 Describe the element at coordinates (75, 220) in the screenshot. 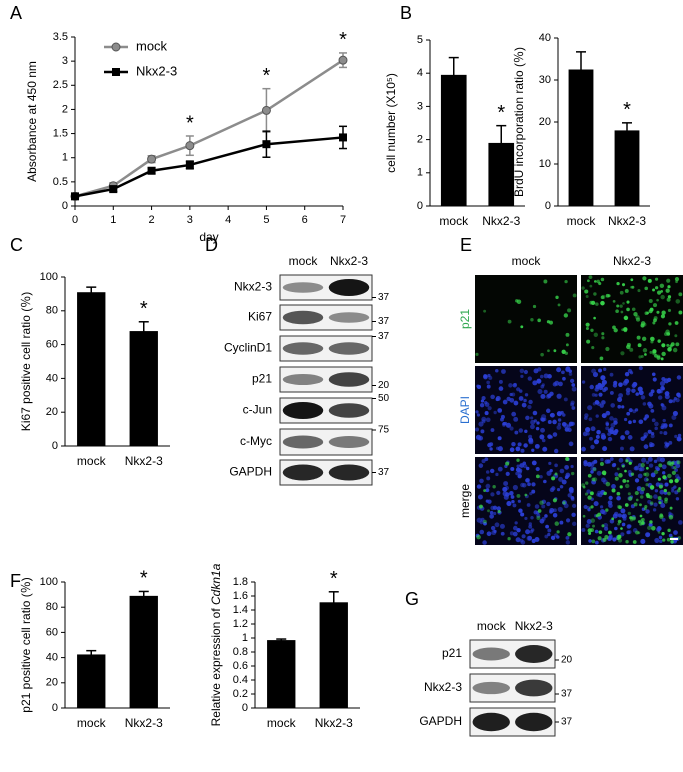

I see `x-tick-label: 0` at that location.